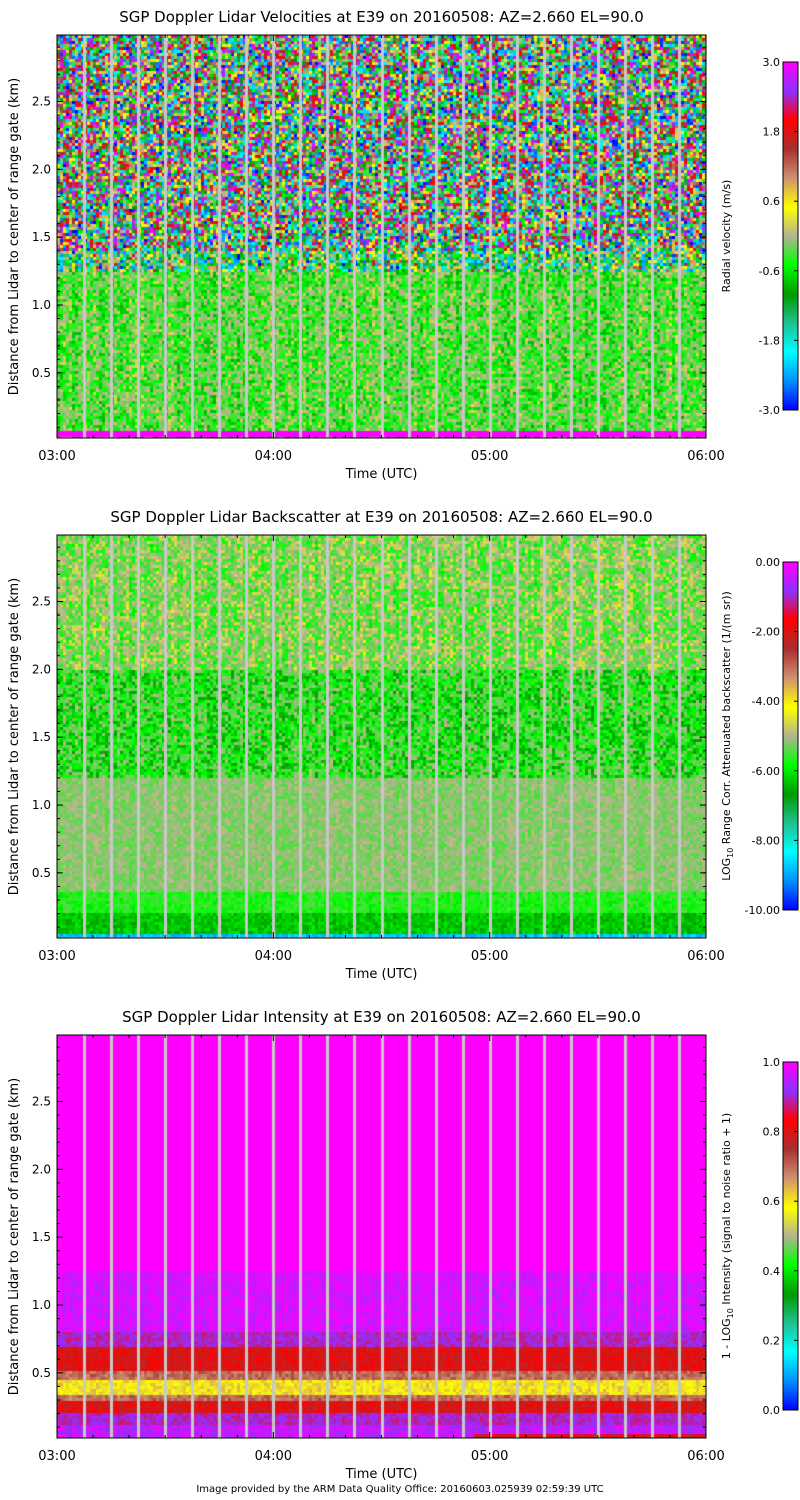  What do you see at coordinates (762, 910) in the screenshot?
I see `colorbar-tick-label: -10.00` at bounding box center [762, 910].